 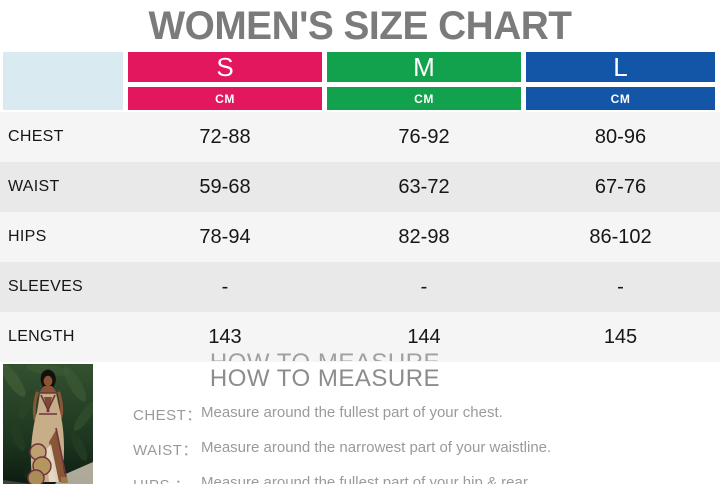 What do you see at coordinates (620, 186) in the screenshot?
I see `cell-waist-l: 67-76` at bounding box center [620, 186].